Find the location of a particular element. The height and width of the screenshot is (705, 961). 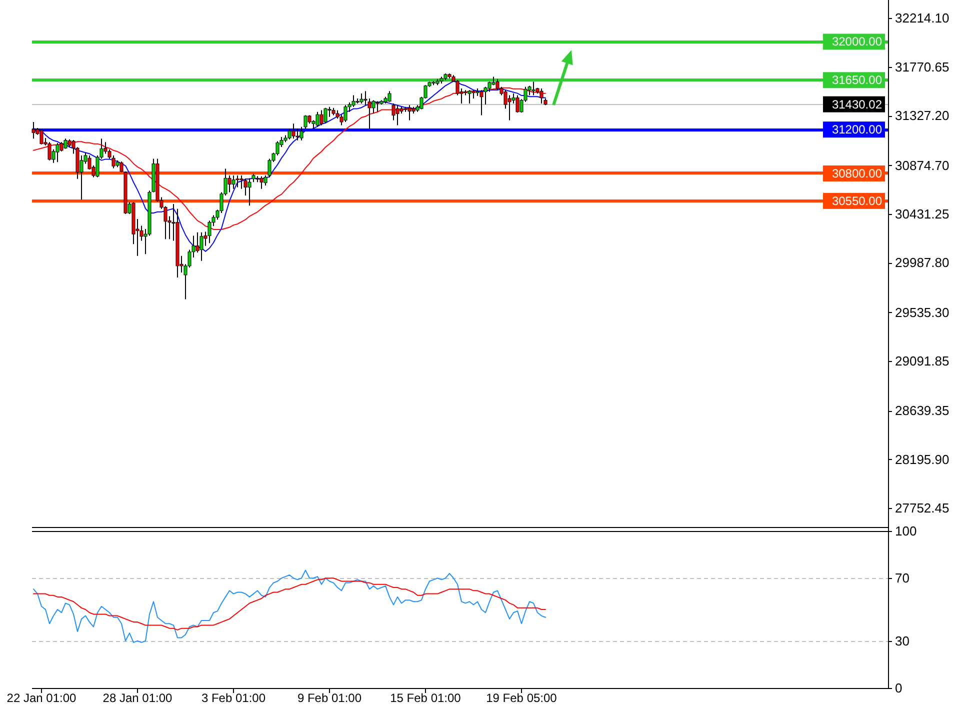

y-tick-label: 31770.65 is located at coordinates (922, 66).